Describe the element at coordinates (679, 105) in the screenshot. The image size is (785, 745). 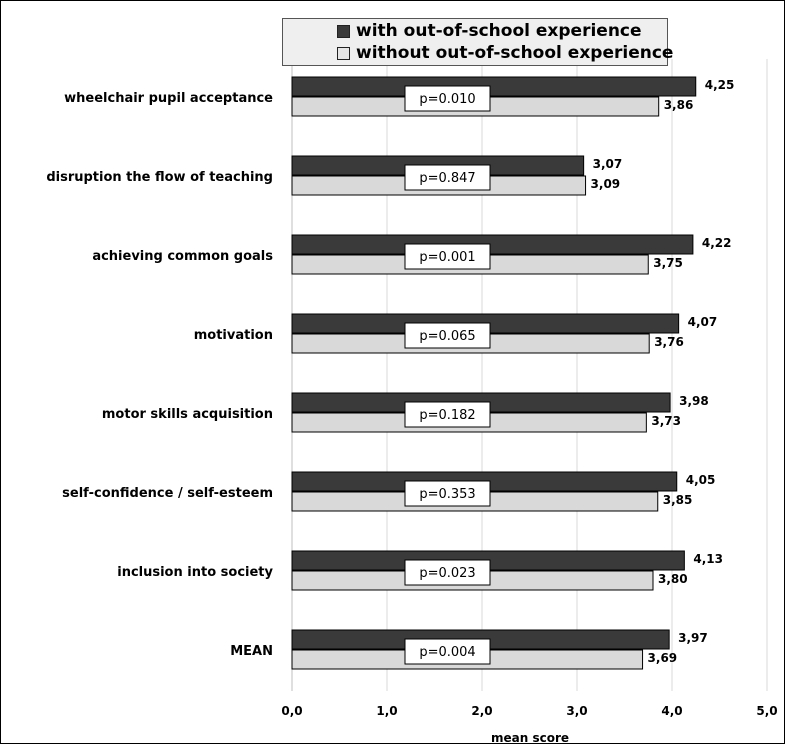
I see `value-label-without-experience: 3,86` at that location.